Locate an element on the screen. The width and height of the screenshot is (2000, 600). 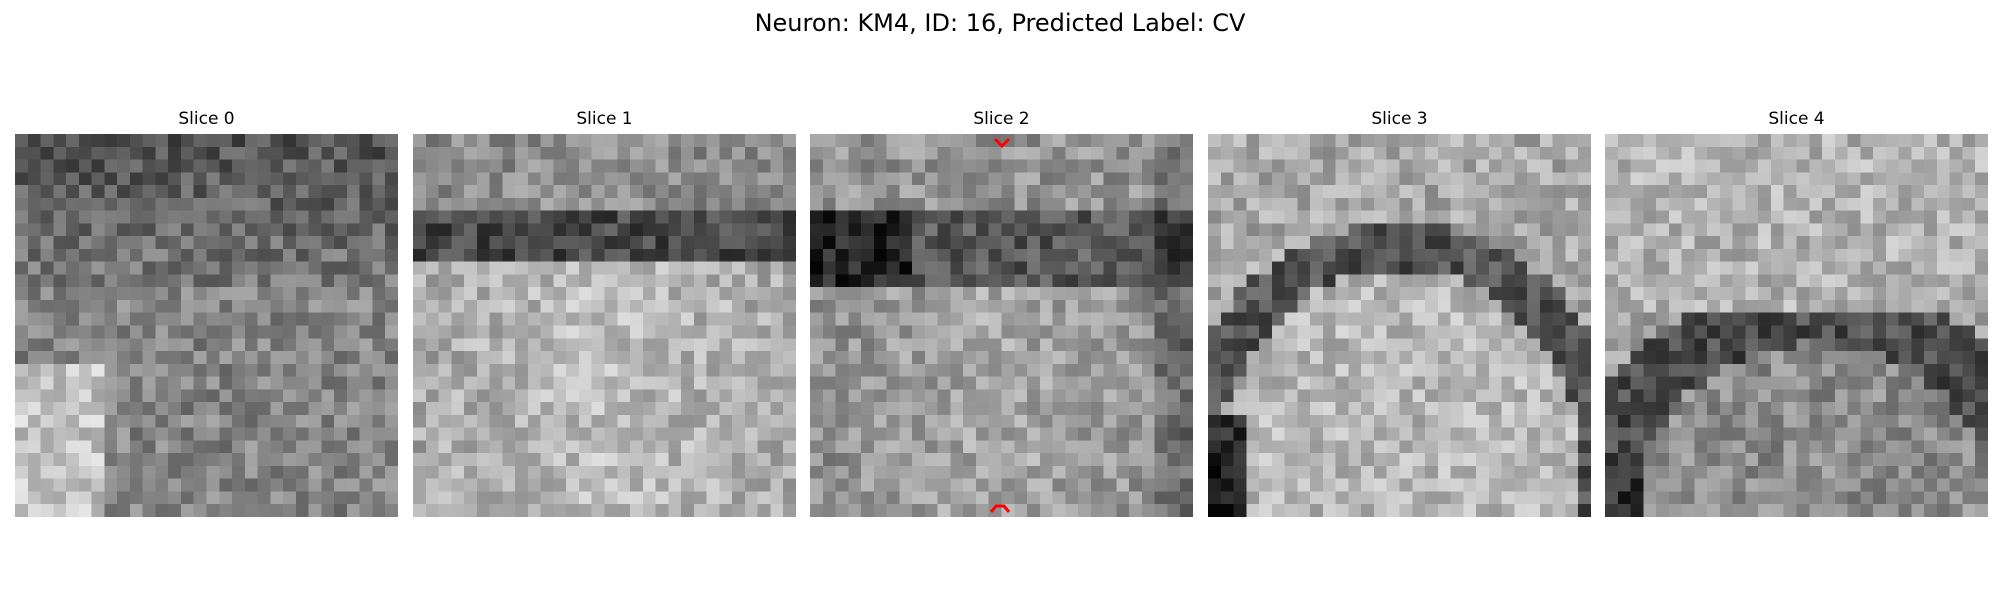
slice-panel-3: Slice 3 is located at coordinates (1399, 312).